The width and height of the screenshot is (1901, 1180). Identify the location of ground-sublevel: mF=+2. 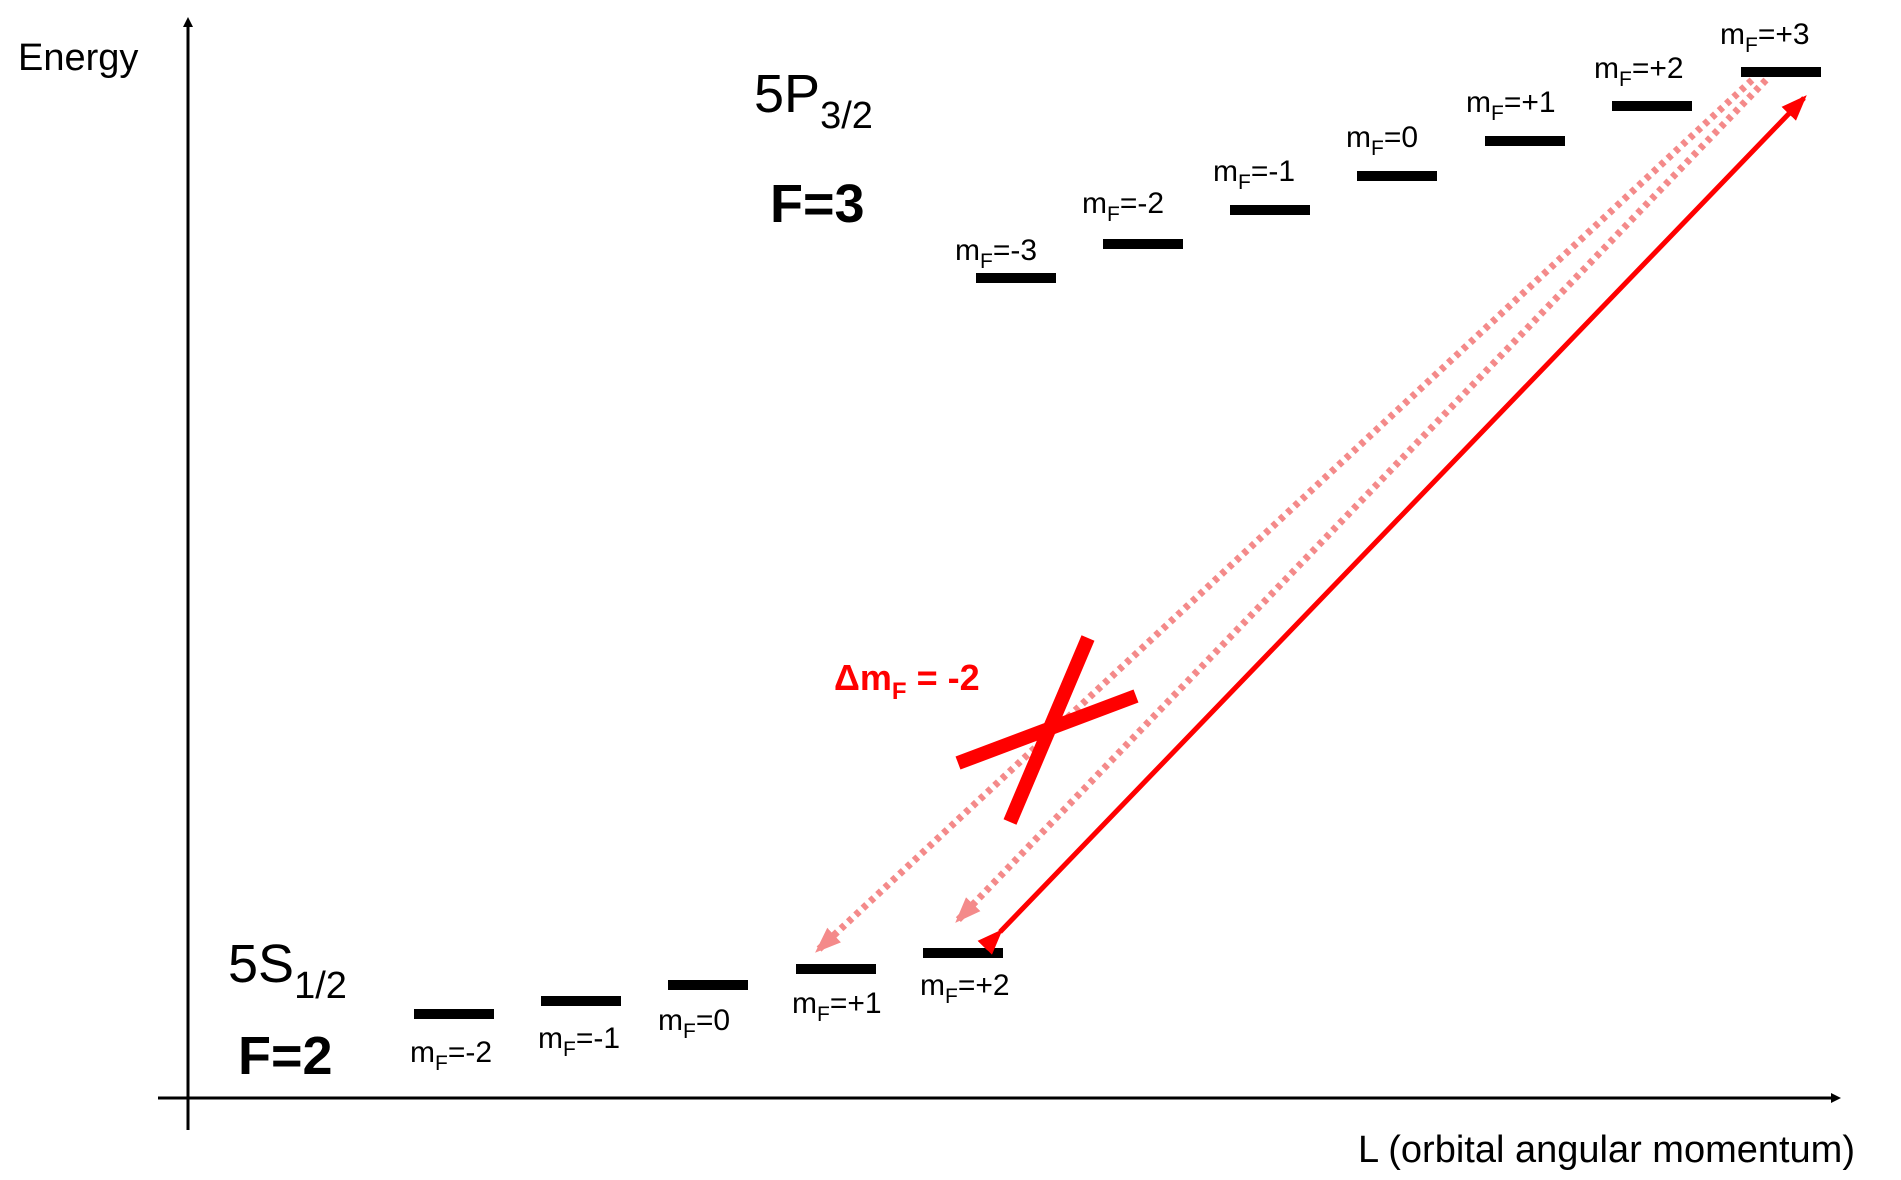
(965, 978).